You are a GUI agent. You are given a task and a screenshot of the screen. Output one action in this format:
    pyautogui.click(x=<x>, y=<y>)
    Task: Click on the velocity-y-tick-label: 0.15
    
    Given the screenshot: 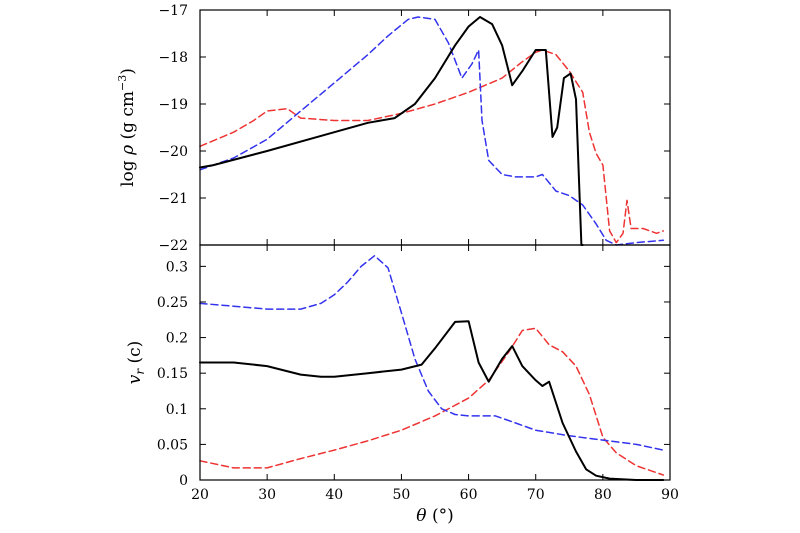 What is the action you would take?
    pyautogui.click(x=172, y=374)
    